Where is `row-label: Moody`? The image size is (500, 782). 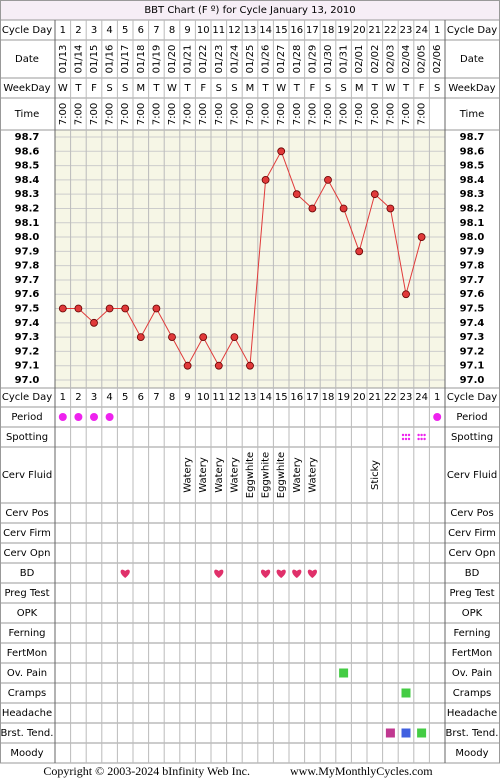
row-label: Moody is located at coordinates (471, 753).